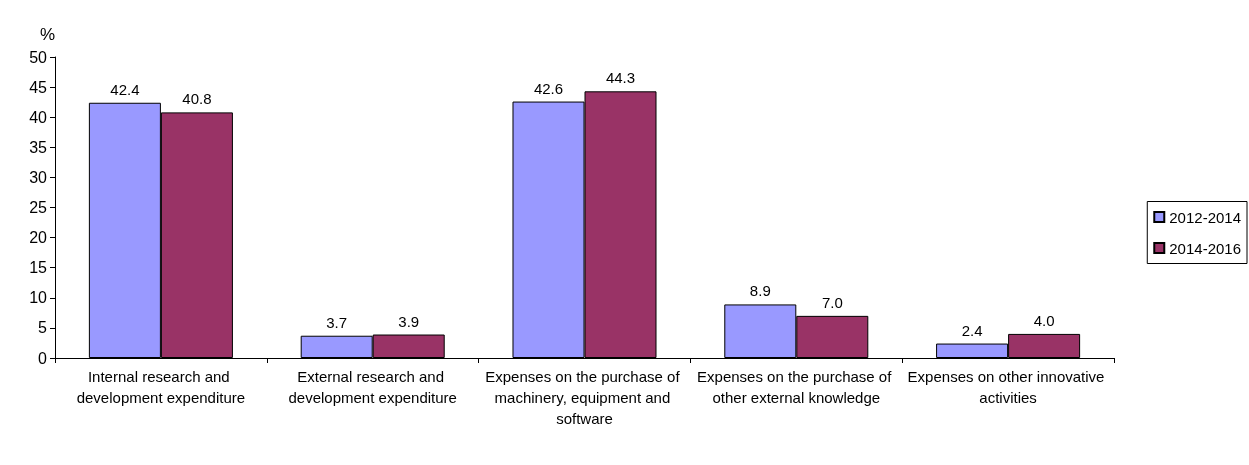 This screenshot has height=465, width=1249. What do you see at coordinates (620, 78) in the screenshot?
I see `data-label: 44.3` at bounding box center [620, 78].